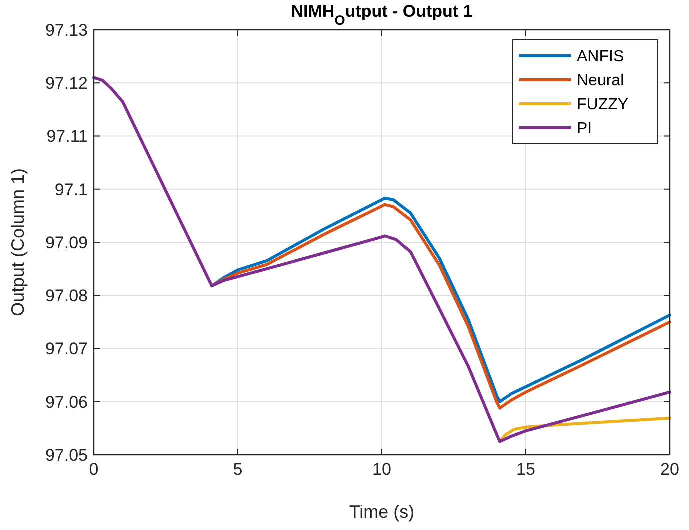 This screenshot has width=689, height=530. I want to click on x-tick-label: 15, so click(526, 469).